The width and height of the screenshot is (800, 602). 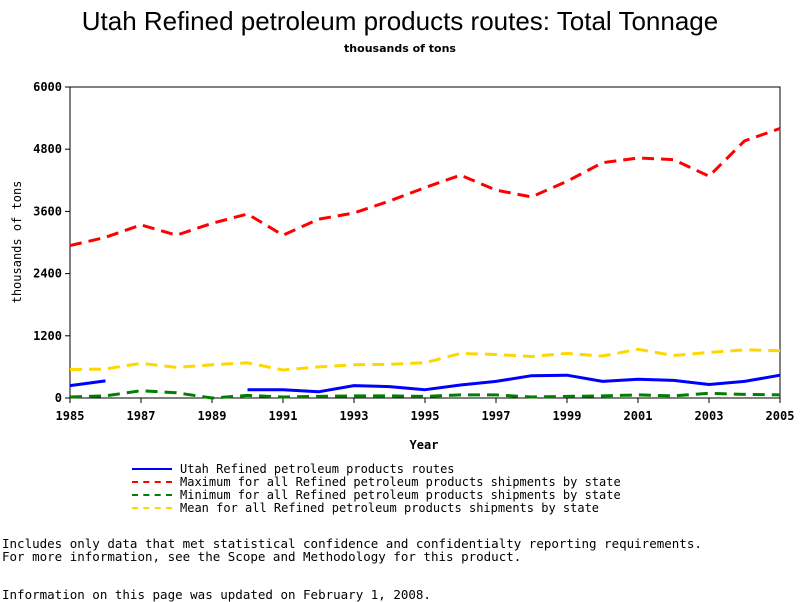 What do you see at coordinates (496, 416) in the screenshot?
I see `x-tick-label: 1997` at bounding box center [496, 416].